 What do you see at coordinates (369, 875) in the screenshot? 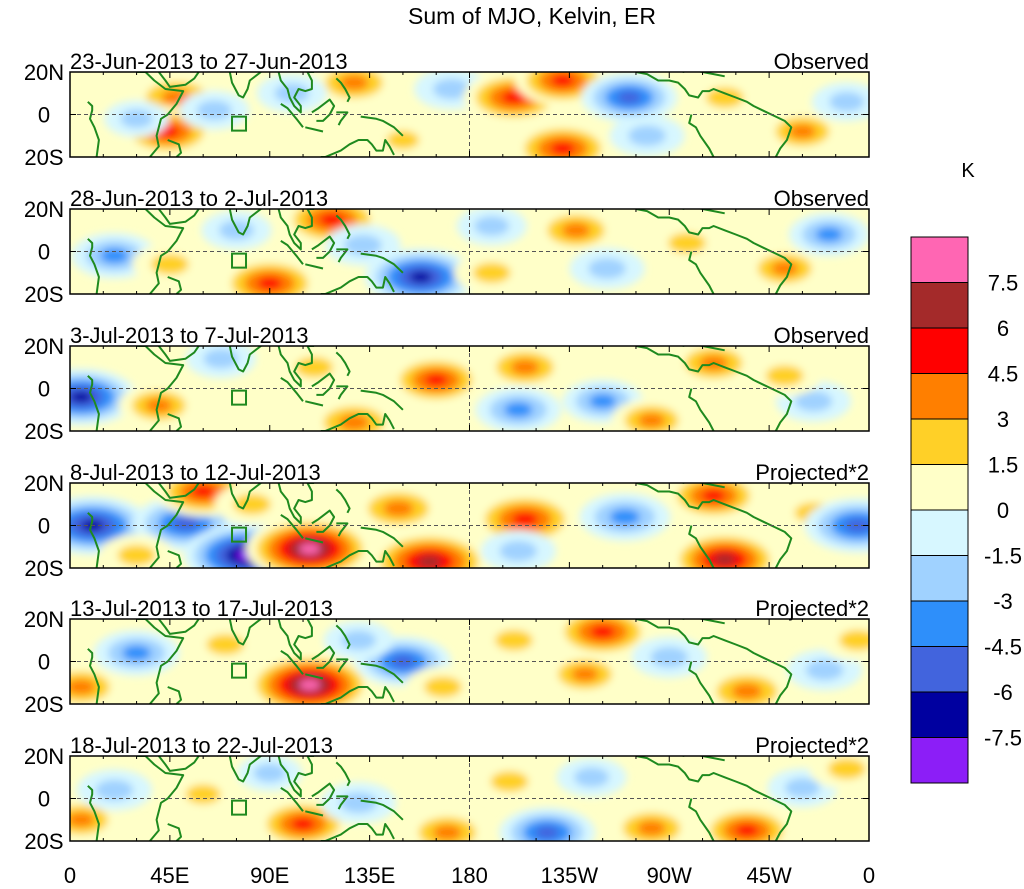
I see `x-tick-label: 135E` at bounding box center [369, 875].